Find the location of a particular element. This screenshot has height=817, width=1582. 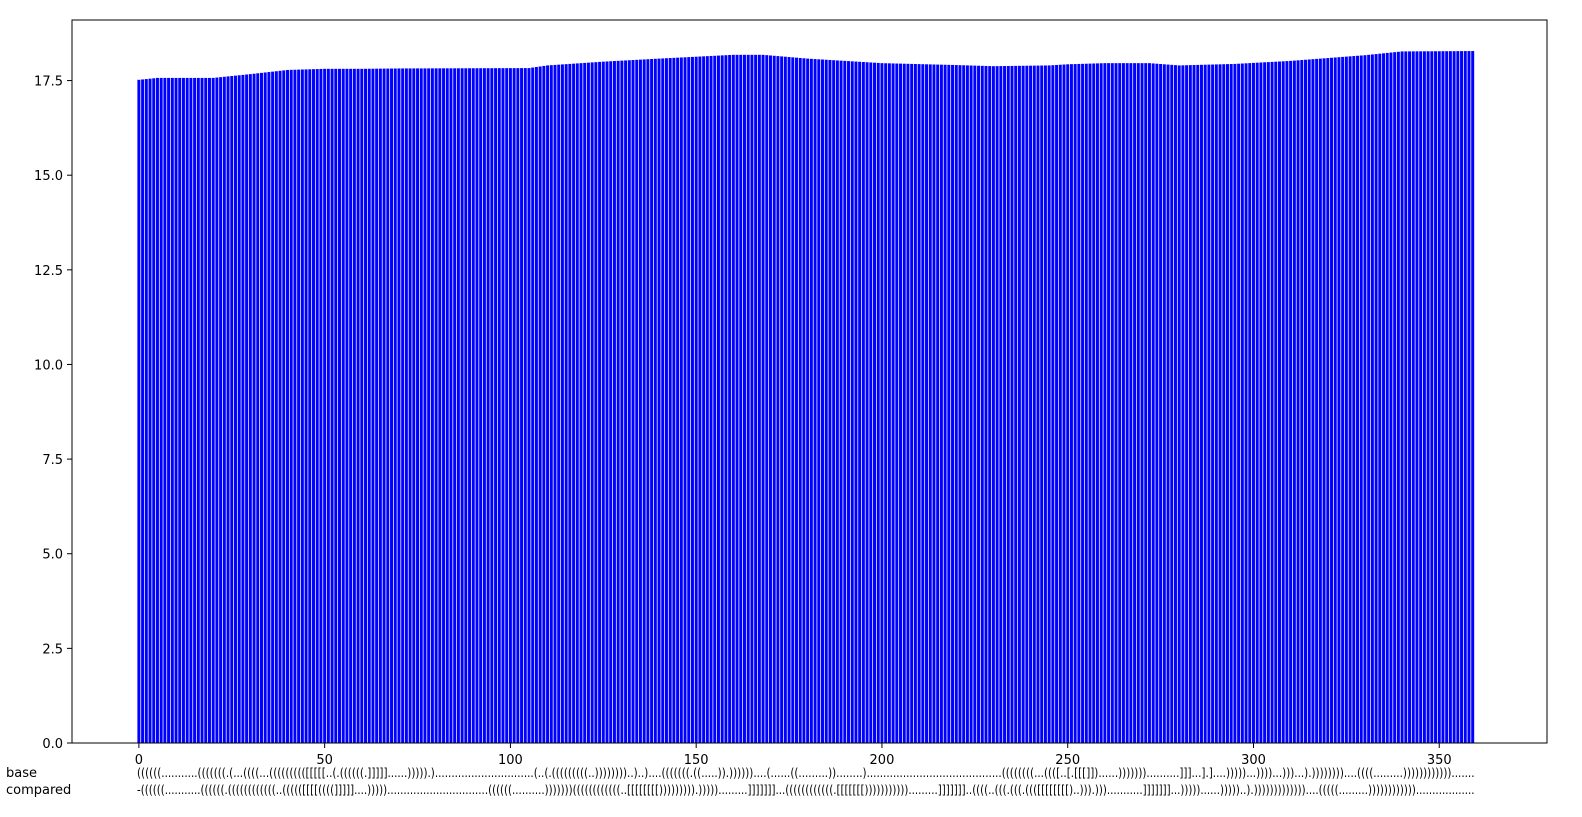

x-axis: 0 50 100 150 200 250 300 350 is located at coordinates (793, 755).